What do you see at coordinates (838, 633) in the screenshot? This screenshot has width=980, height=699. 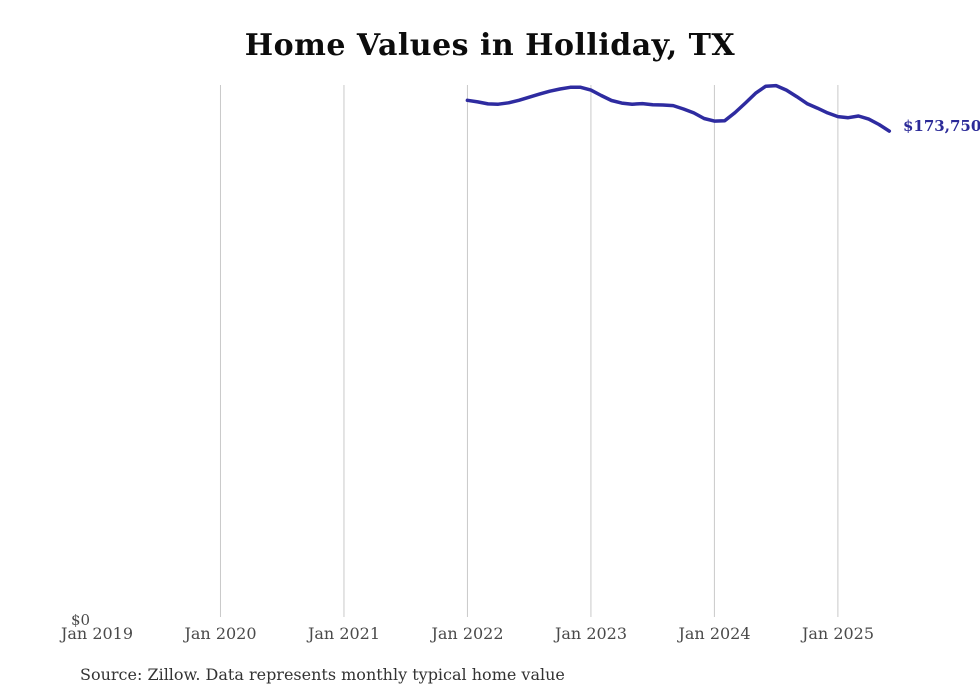 I see `x-tick-label-jan-2025: Jan 2025` at bounding box center [838, 633].